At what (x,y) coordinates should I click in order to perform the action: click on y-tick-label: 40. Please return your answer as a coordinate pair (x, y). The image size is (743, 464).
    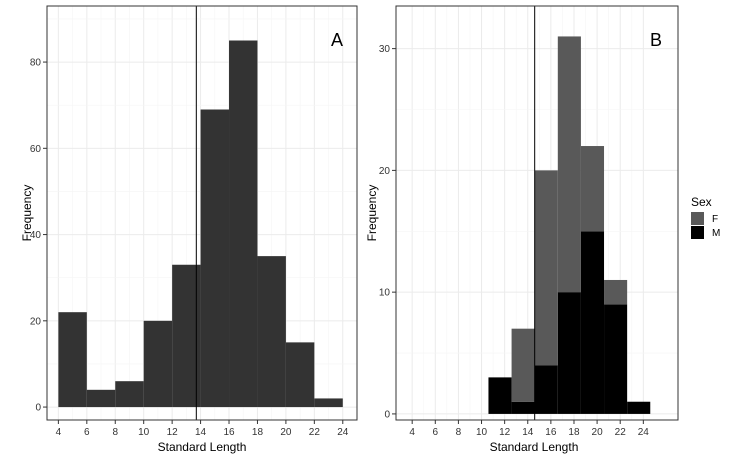
    Looking at the image, I should click on (36, 235).